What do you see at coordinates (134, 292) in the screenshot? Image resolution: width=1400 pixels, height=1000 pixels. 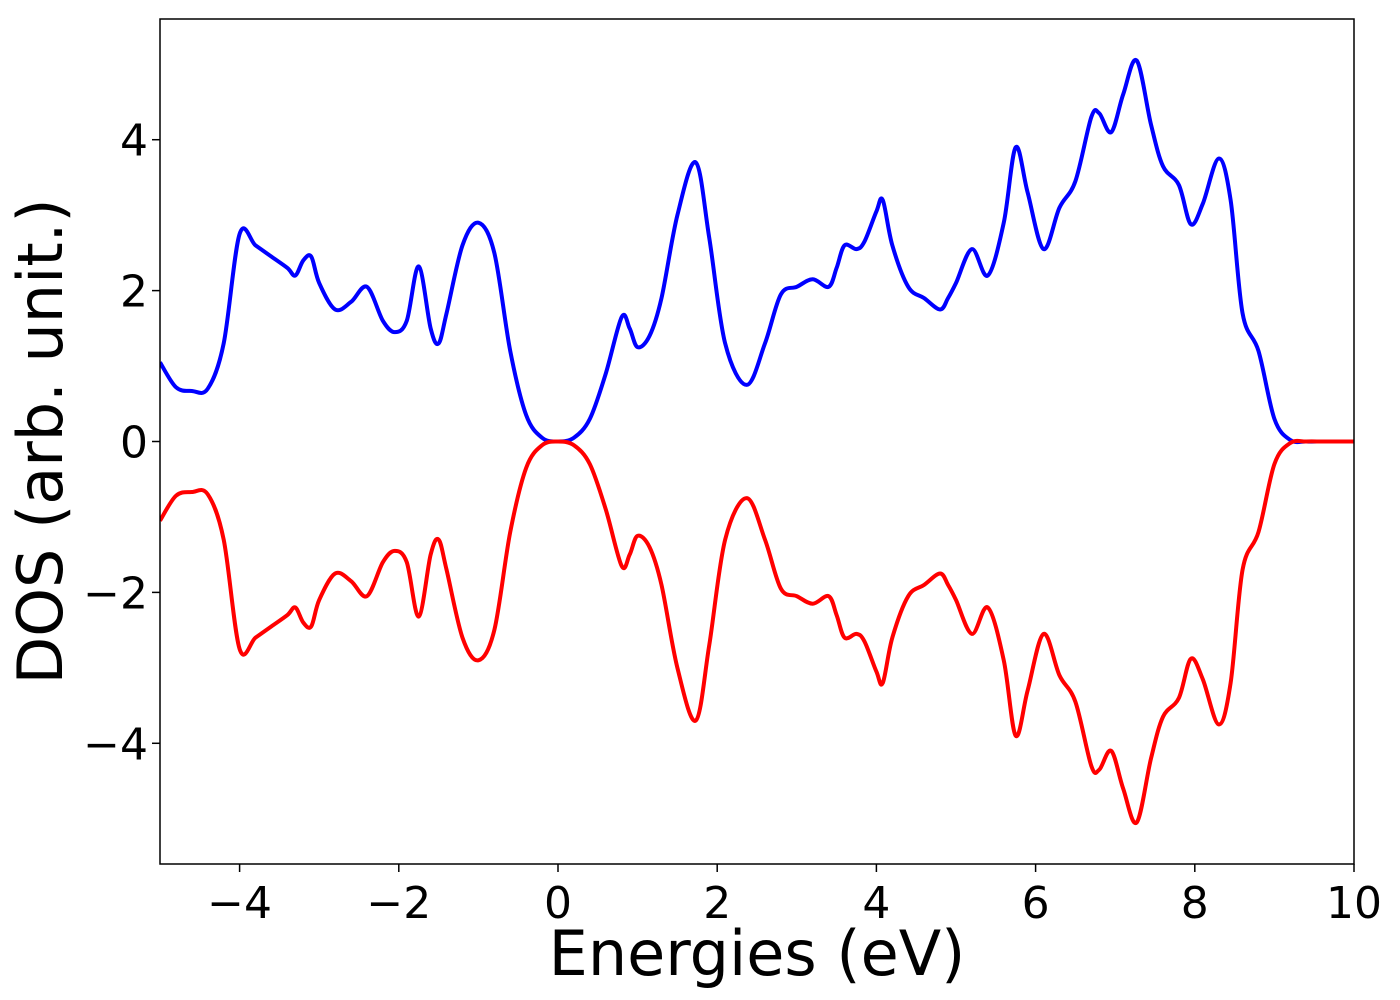 I see `y-tick-label: 2` at bounding box center [134, 292].